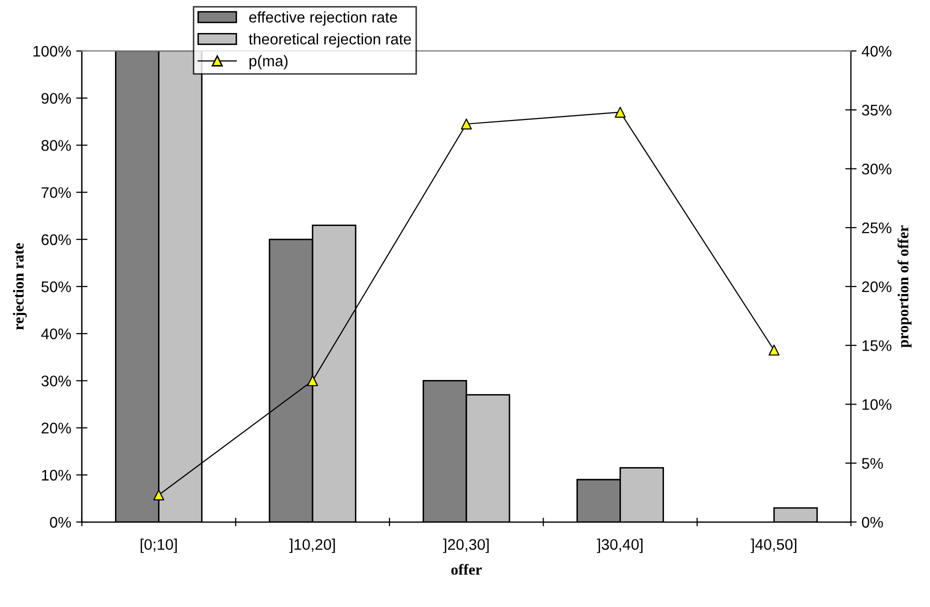  What do you see at coordinates (323, 18) in the screenshot?
I see `legend-label: effective rejection rate` at bounding box center [323, 18].